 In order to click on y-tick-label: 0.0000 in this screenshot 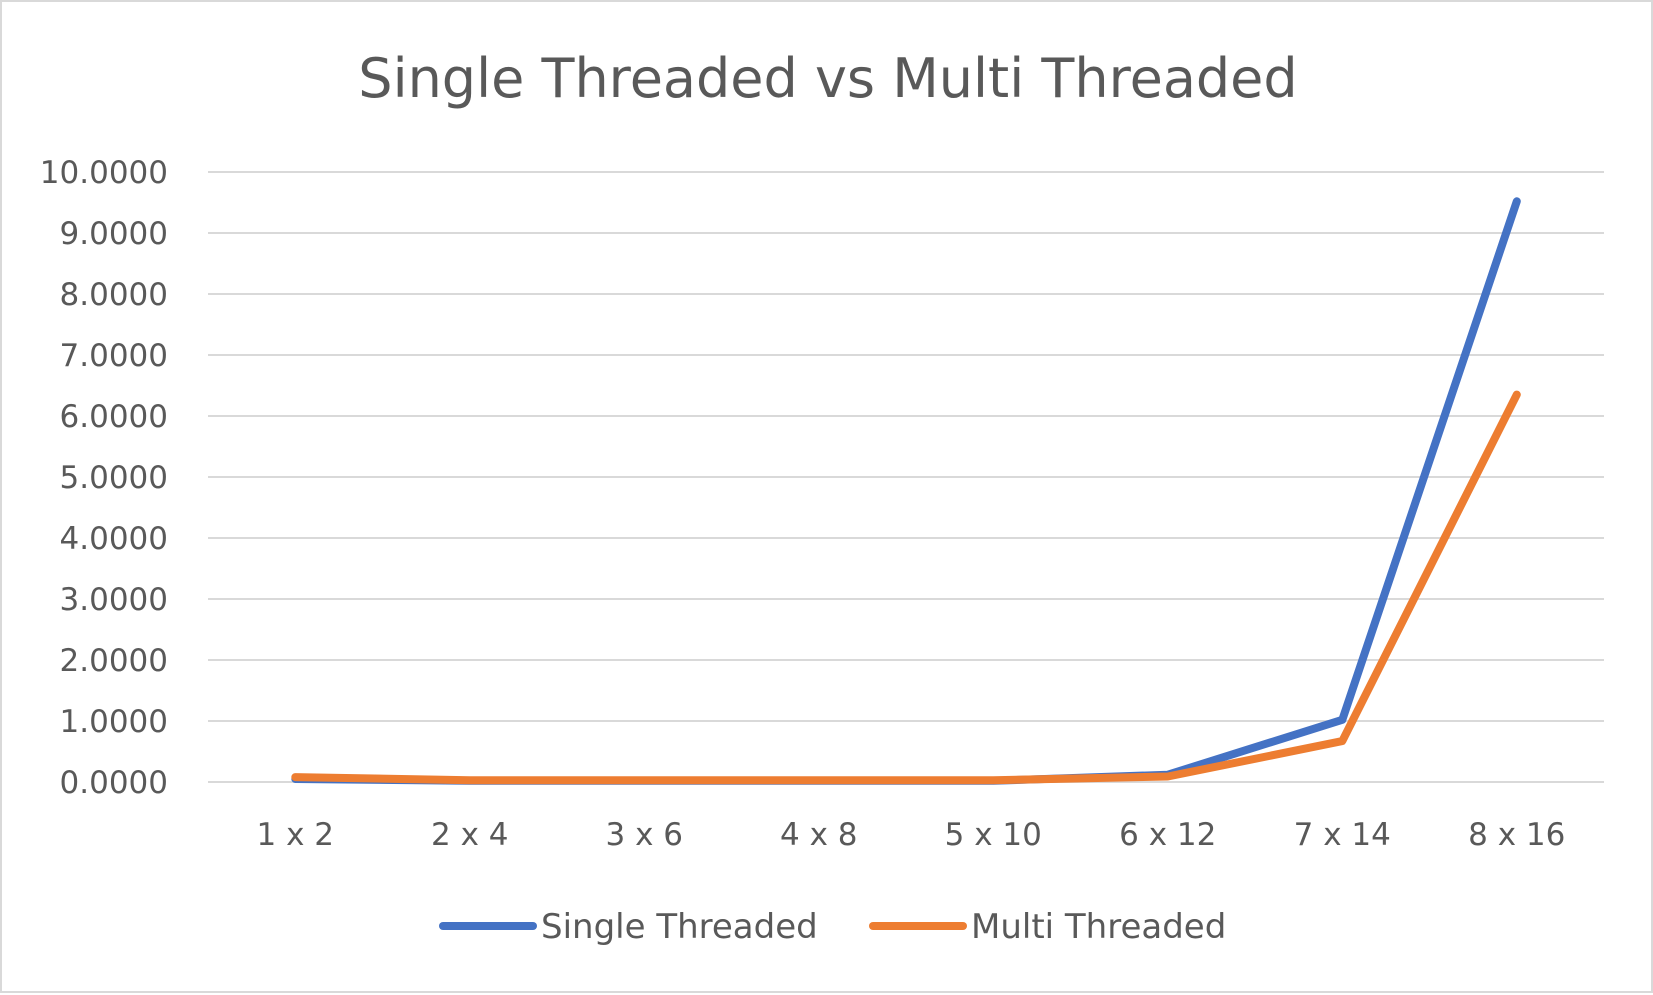, I will do `click(114, 783)`.